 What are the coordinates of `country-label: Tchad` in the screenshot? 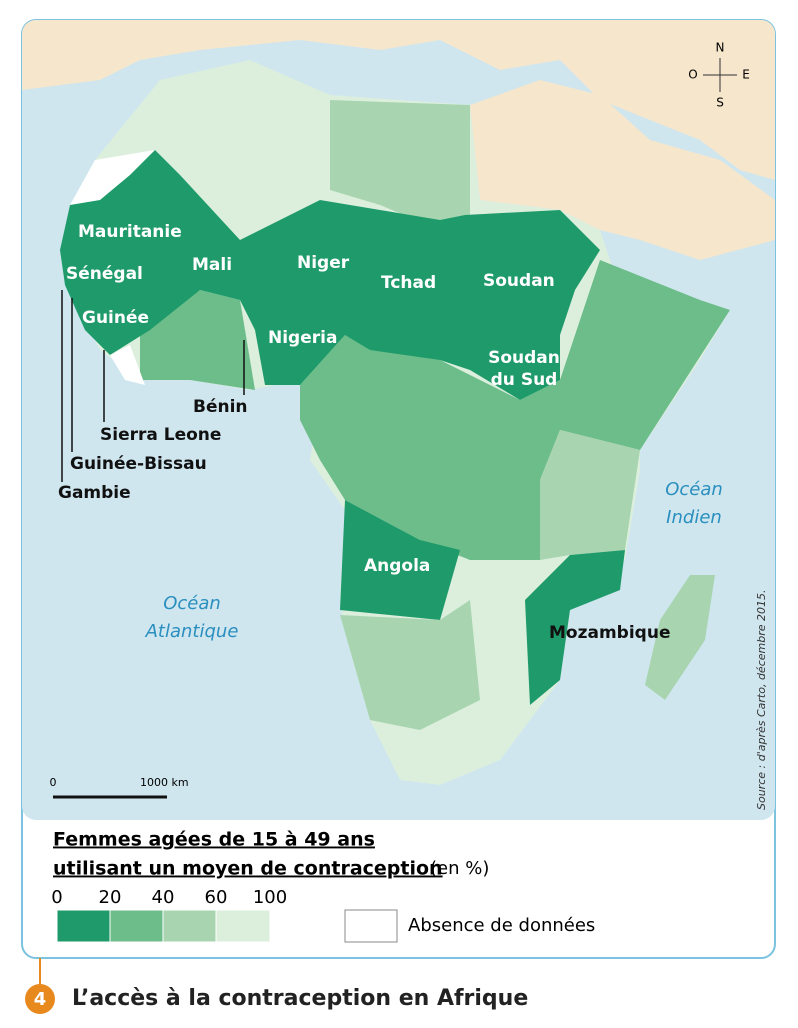 It's located at (408, 283).